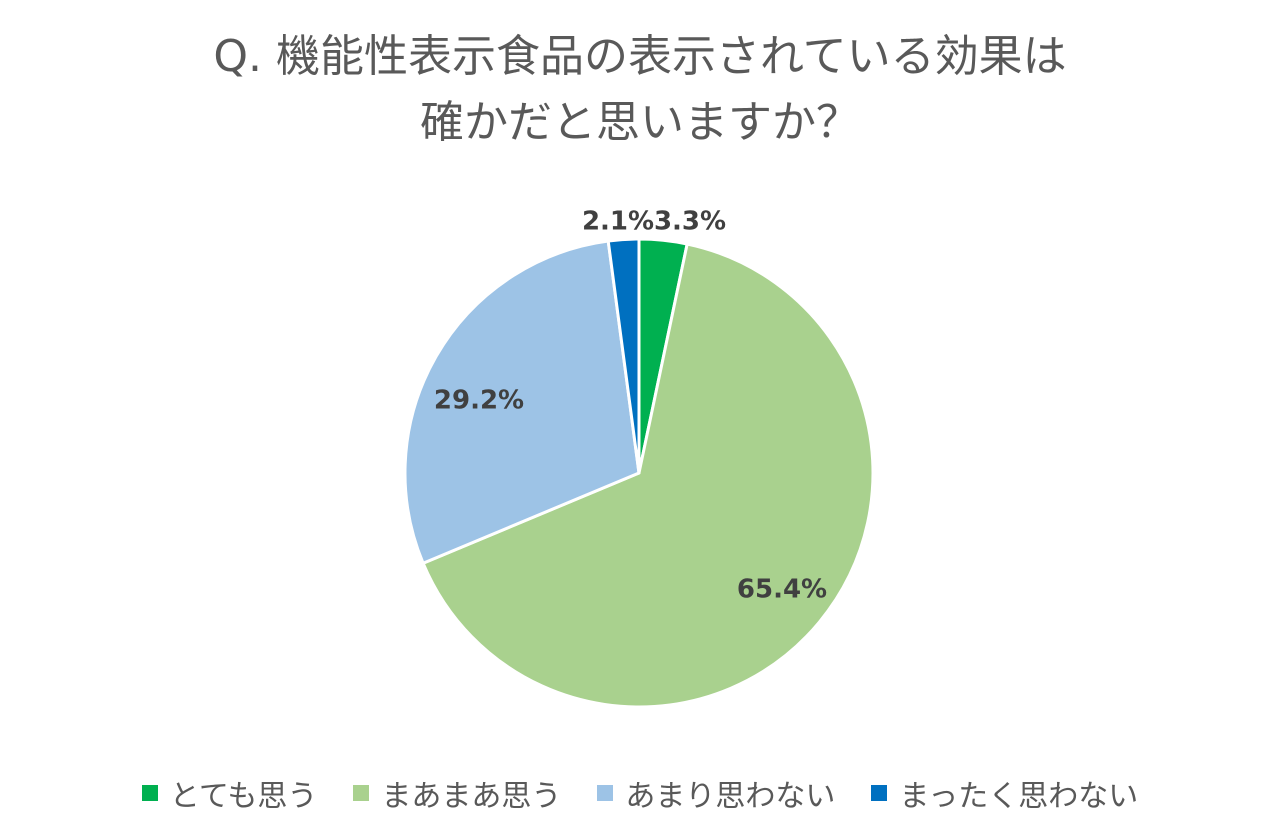 This screenshot has height=837, width=1280. Describe the element at coordinates (640, 56) in the screenshot. I see `chart-title-line-1: Q. 機能性表示食品の表示されている効果は` at that location.